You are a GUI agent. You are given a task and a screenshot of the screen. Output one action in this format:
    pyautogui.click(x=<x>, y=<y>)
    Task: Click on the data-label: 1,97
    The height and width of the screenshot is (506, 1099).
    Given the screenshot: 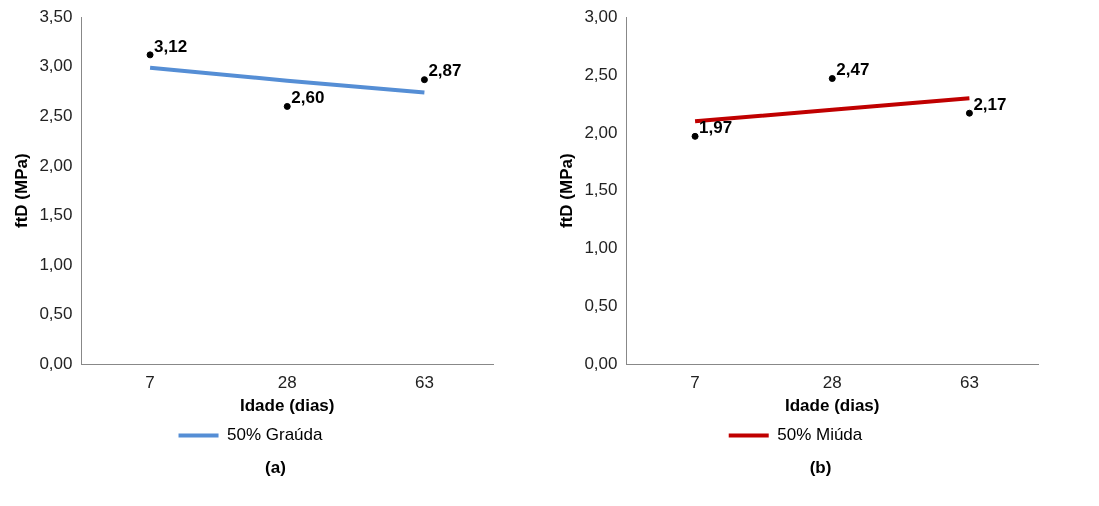 What is the action you would take?
    pyautogui.click(x=716, y=128)
    